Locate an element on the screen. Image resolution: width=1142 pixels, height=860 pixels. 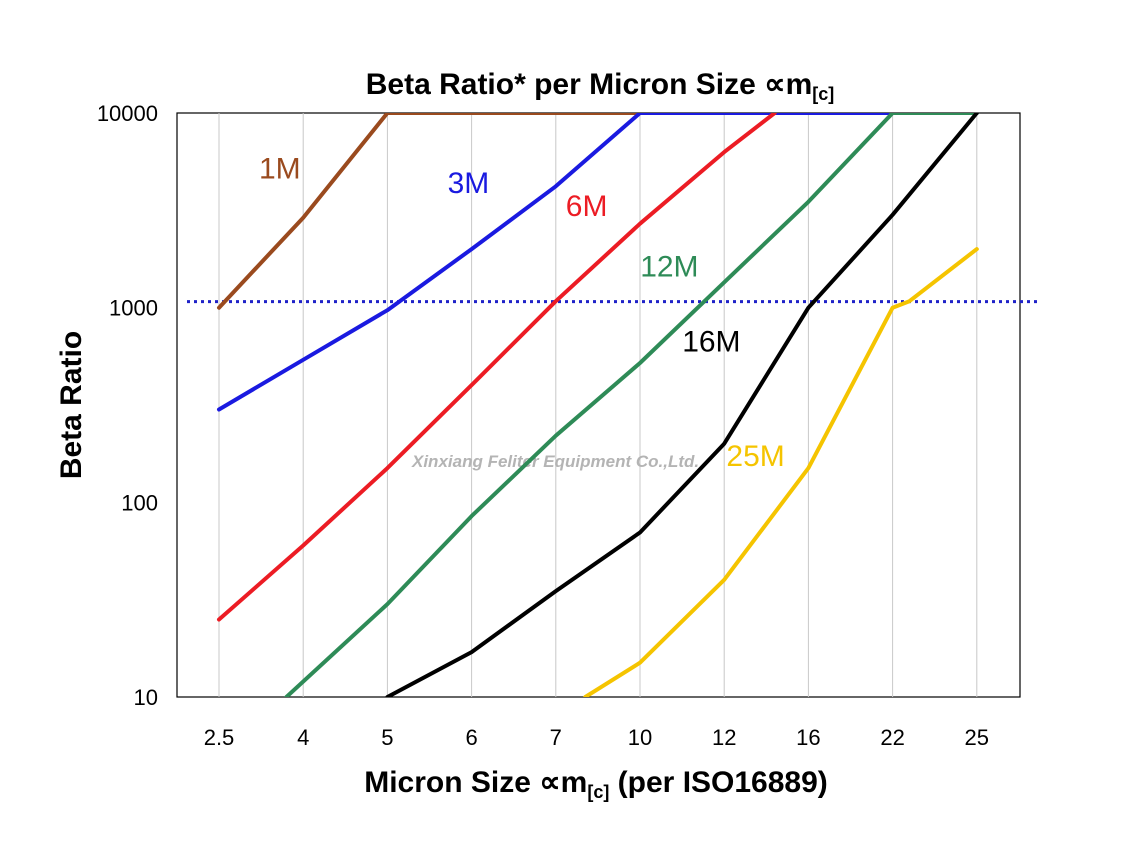
x-tick-label: 6 is located at coordinates (471, 737).